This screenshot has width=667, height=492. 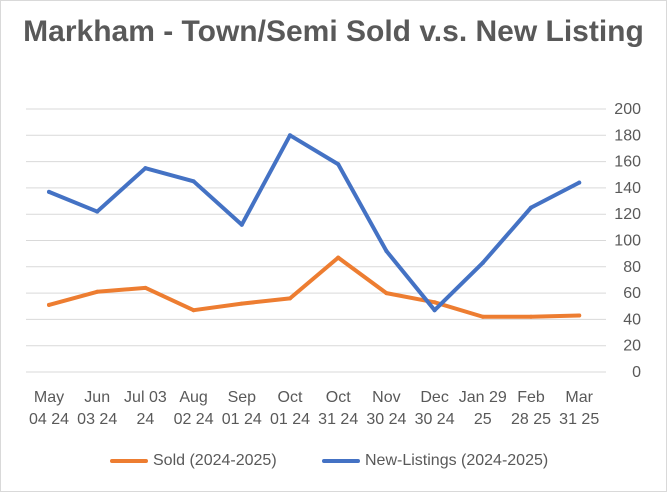 What do you see at coordinates (579, 397) in the screenshot?
I see `x-tick-label-line: Mar` at bounding box center [579, 397].